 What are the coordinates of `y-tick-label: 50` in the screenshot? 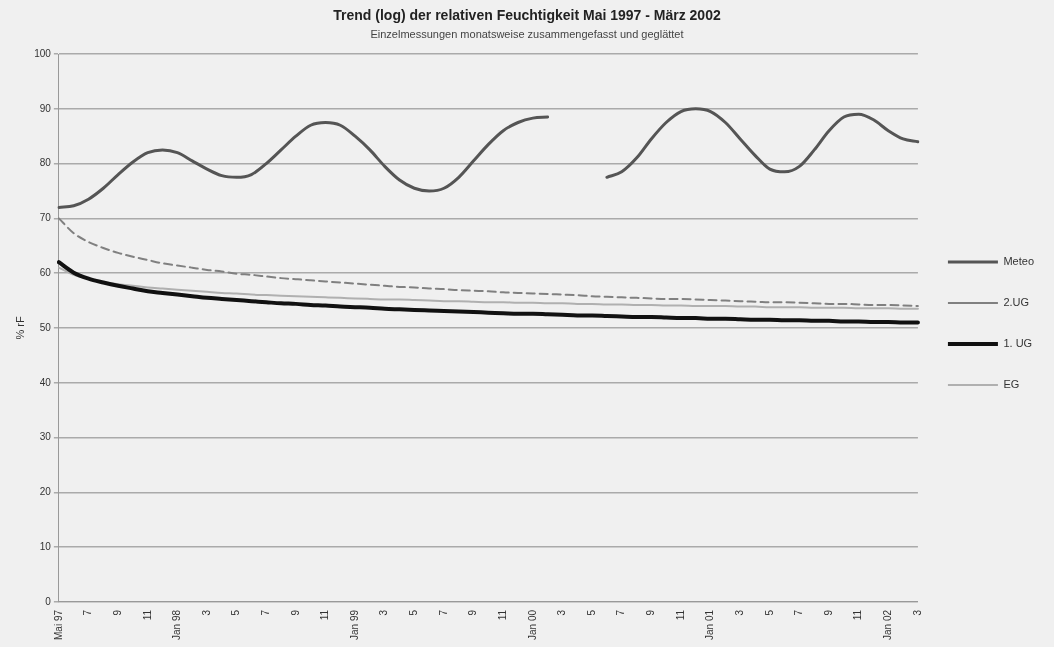 It's located at (45, 327).